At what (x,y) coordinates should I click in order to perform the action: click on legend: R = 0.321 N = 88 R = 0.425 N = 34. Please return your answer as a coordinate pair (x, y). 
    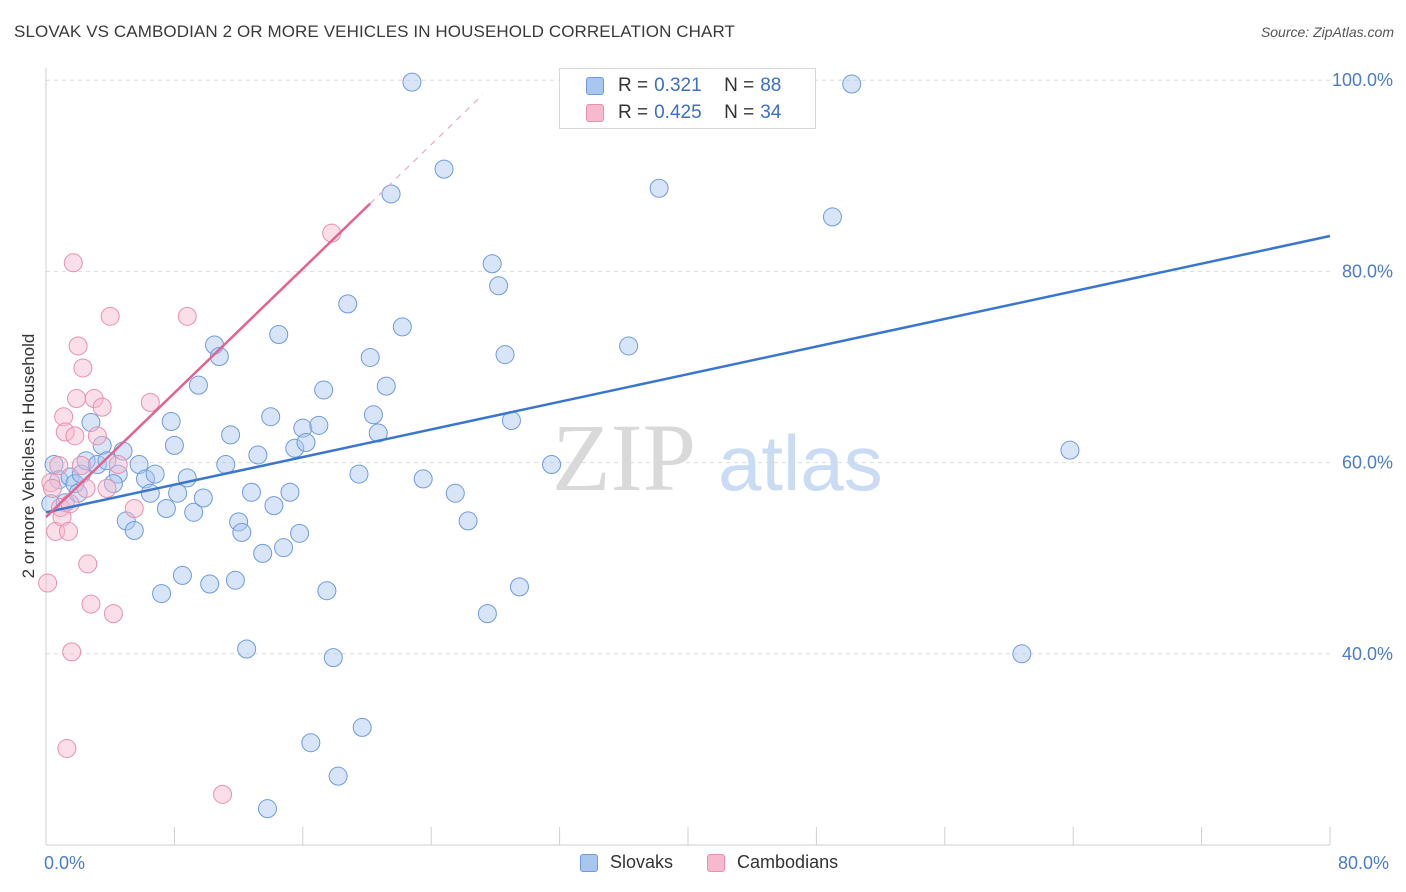
    Looking at the image, I should click on (687, 98).